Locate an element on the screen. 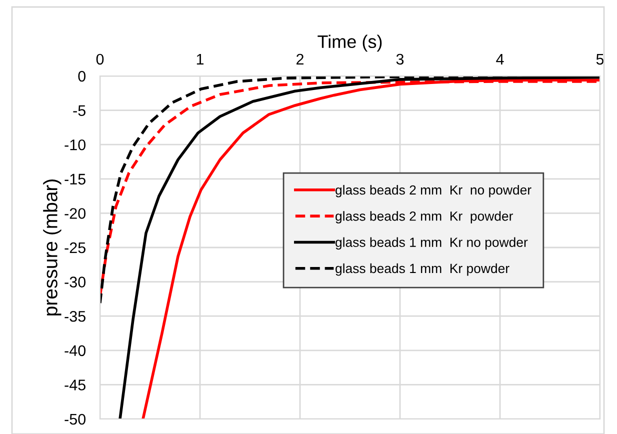 This screenshot has width=617, height=434. legend-label: glass beads 1 mm Kr no powder is located at coordinates (432, 243).